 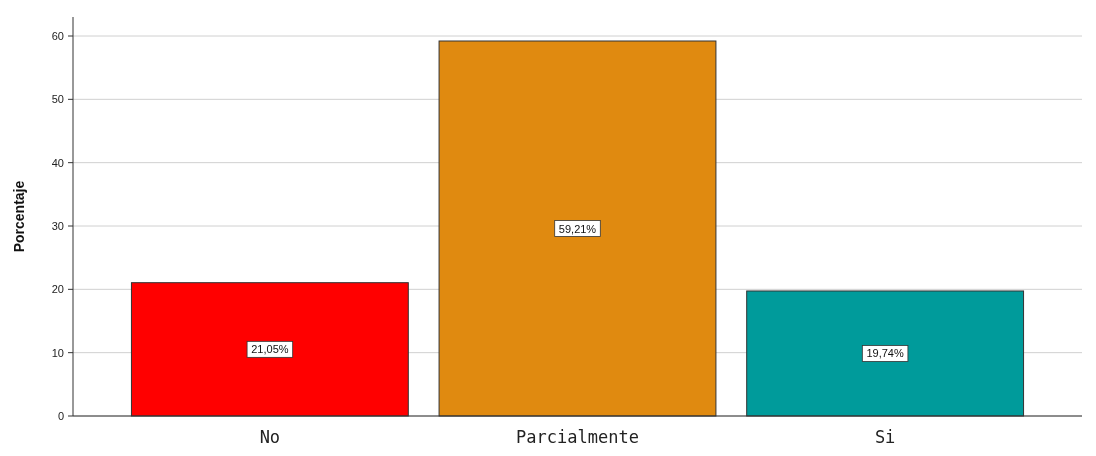 What do you see at coordinates (60, 416) in the screenshot?
I see `y-tick-label: 0` at bounding box center [60, 416].